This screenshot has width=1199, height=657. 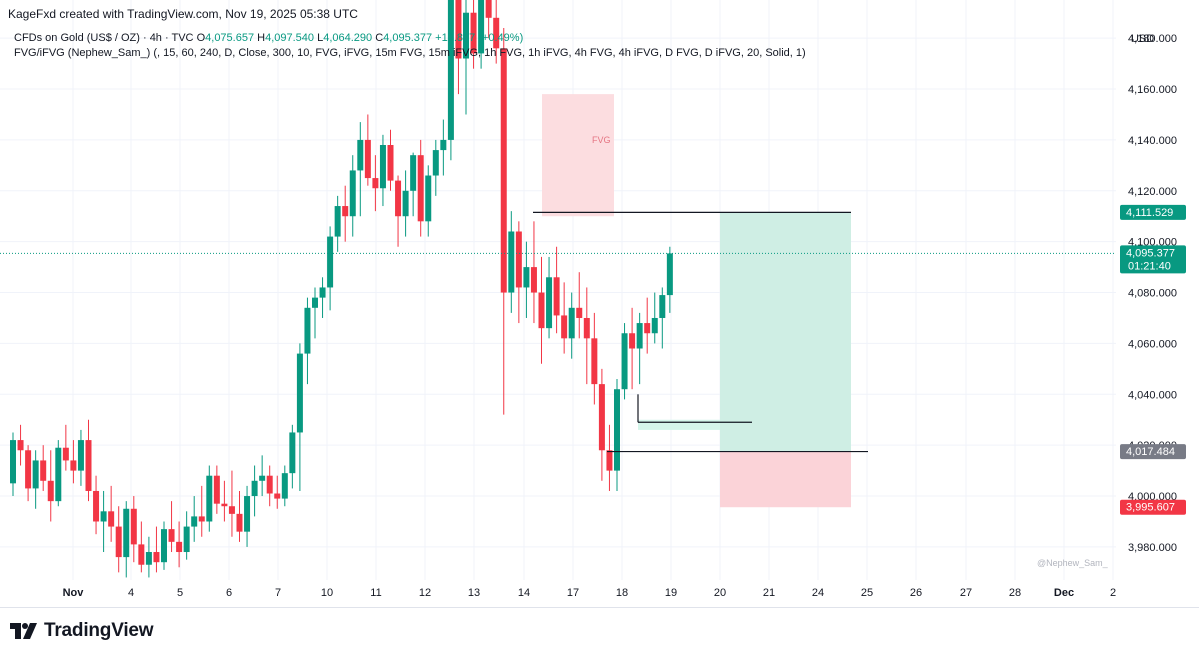 What do you see at coordinates (785, 479) in the screenshot?
I see `zone-stop` at bounding box center [785, 479].